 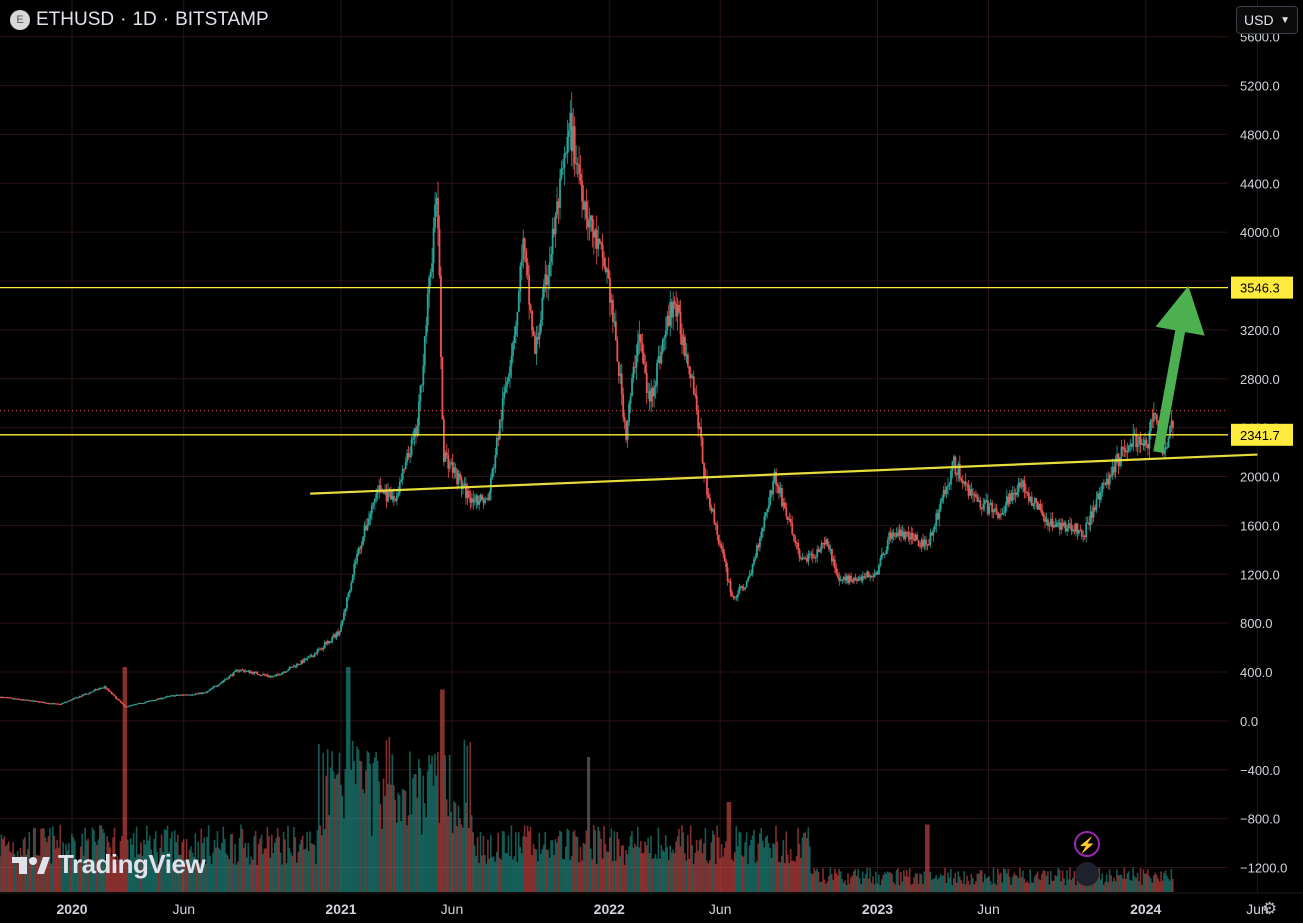 What do you see at coordinates (784, 474) in the screenshot?
I see `trend-line` at bounding box center [784, 474].